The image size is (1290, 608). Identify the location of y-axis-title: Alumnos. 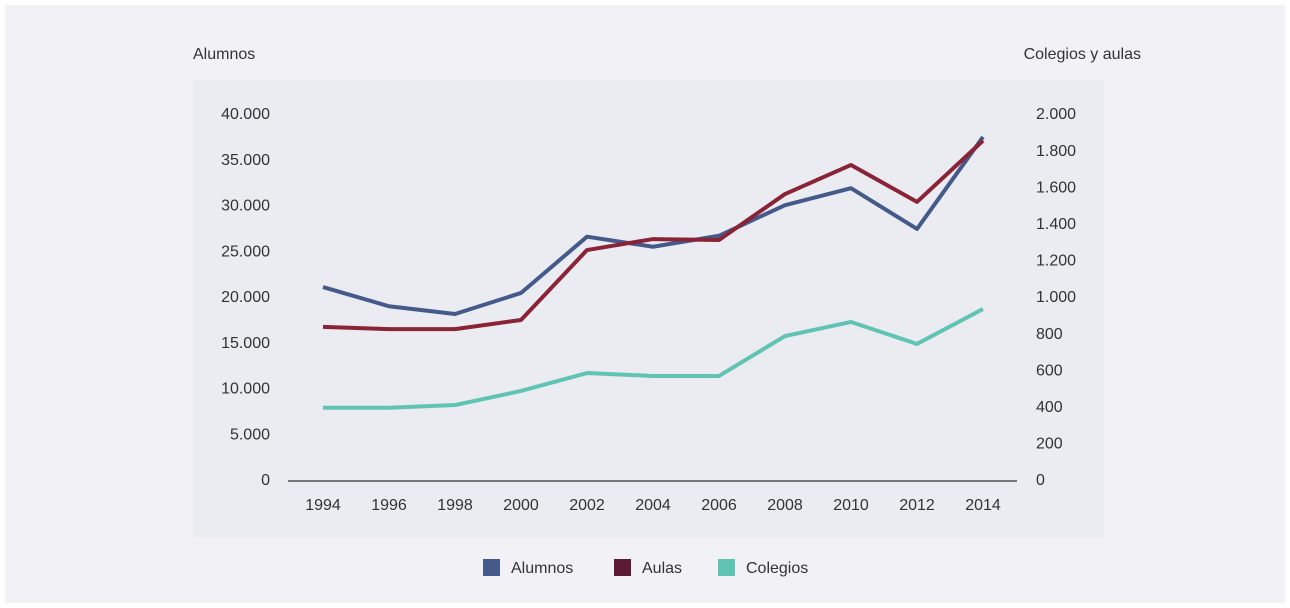
(224, 54).